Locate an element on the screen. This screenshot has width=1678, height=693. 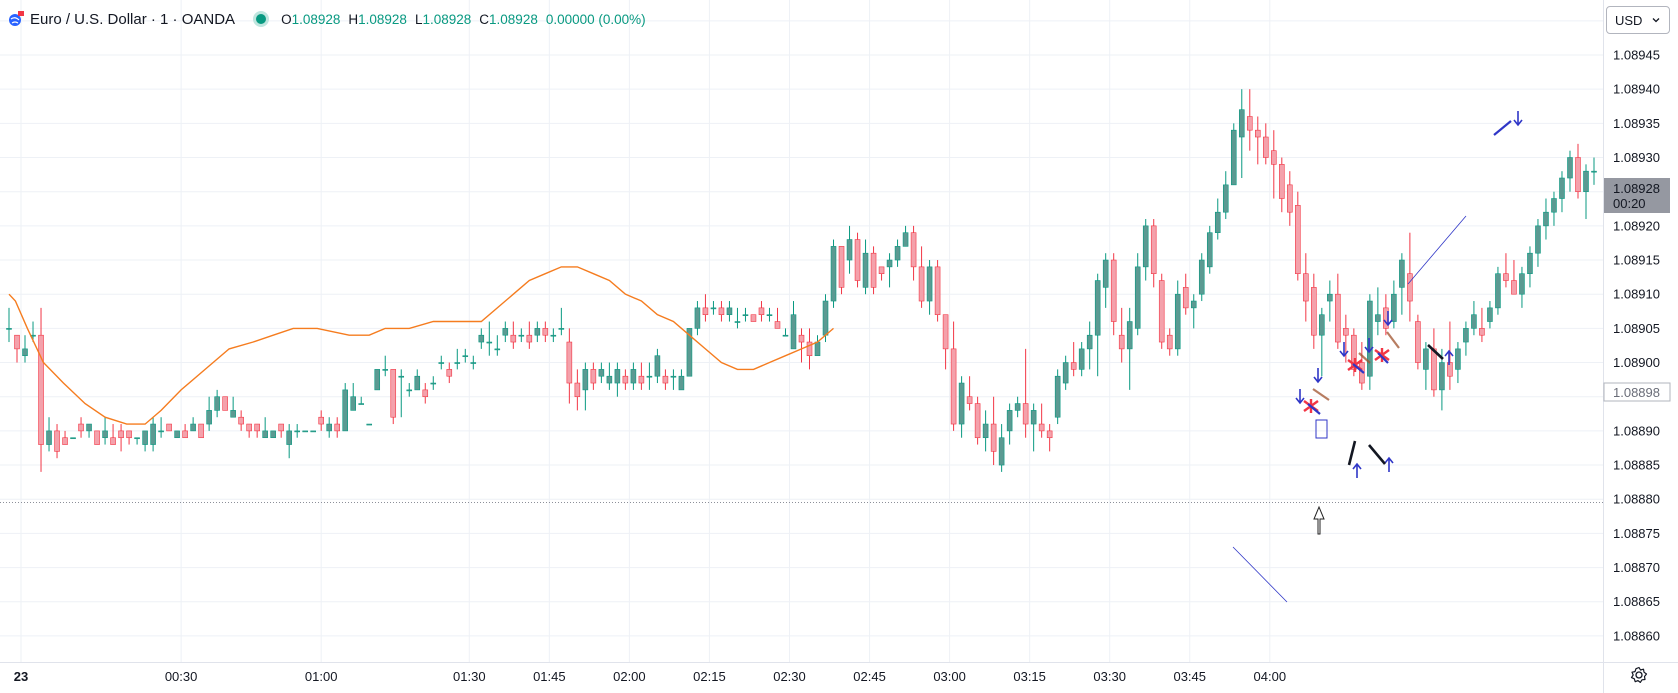
change-value: 0.00000 (0.00%) is located at coordinates (595, 19).